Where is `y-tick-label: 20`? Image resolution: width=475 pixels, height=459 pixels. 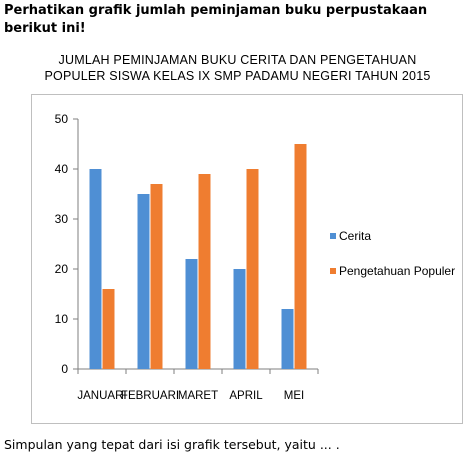
y-tick-label: 20 is located at coordinates (62, 269).